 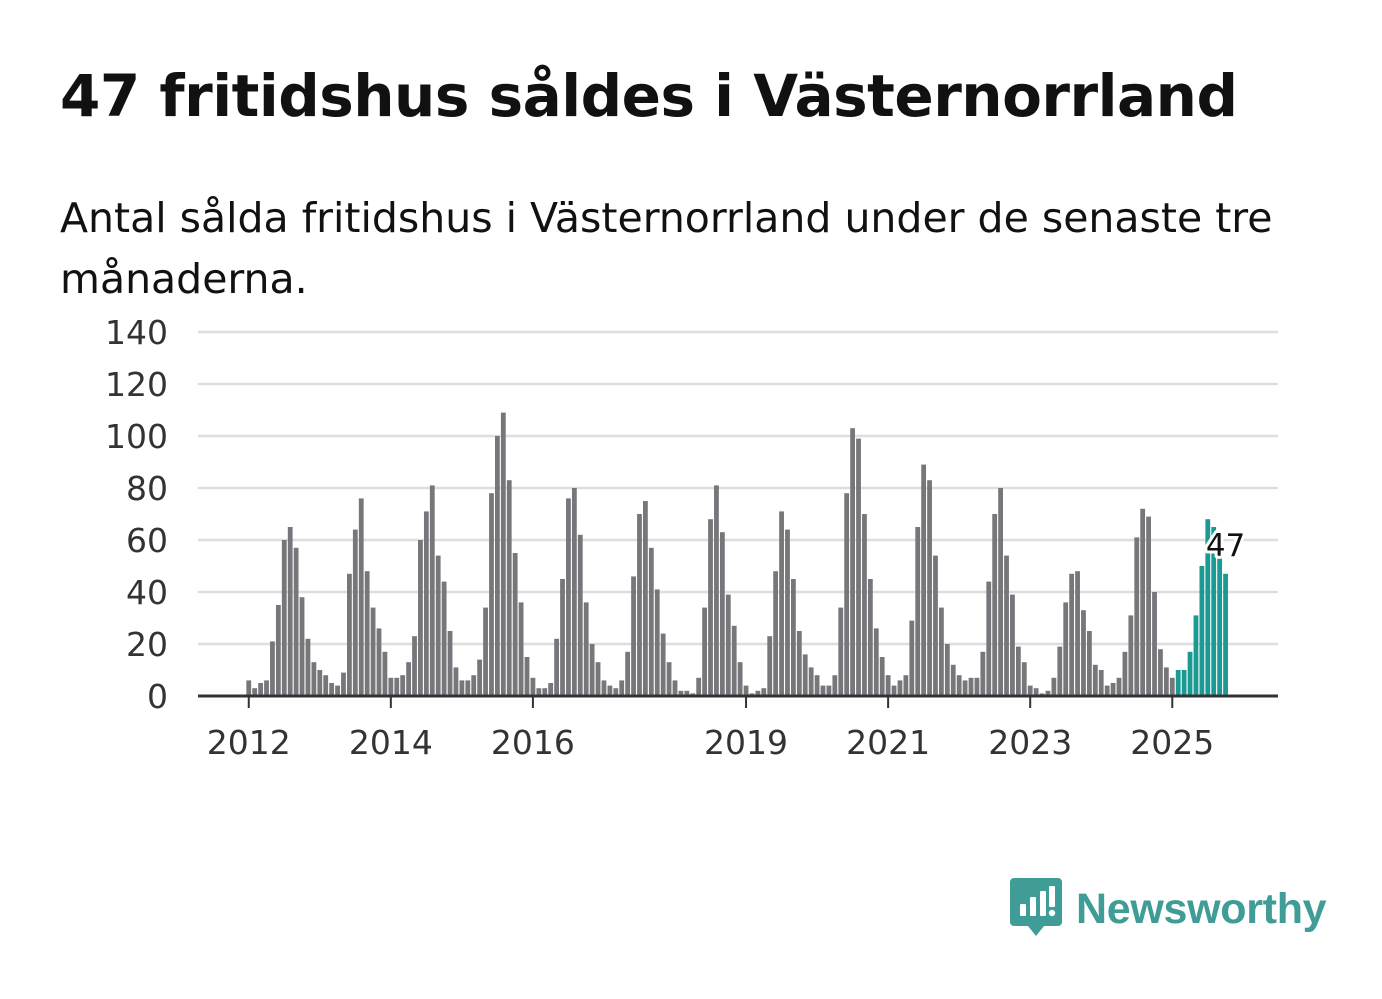 What do you see at coordinates (249, 742) in the screenshot?
I see `x-tick-label: 2012` at bounding box center [249, 742].